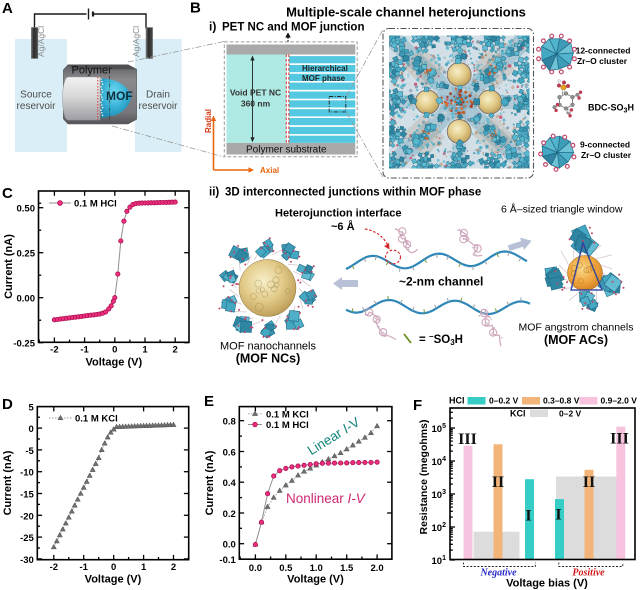 This screenshot has width=640, height=590. What do you see at coordinates (27, 560) in the screenshot?
I see `svg-text: -30` at bounding box center [27, 560].